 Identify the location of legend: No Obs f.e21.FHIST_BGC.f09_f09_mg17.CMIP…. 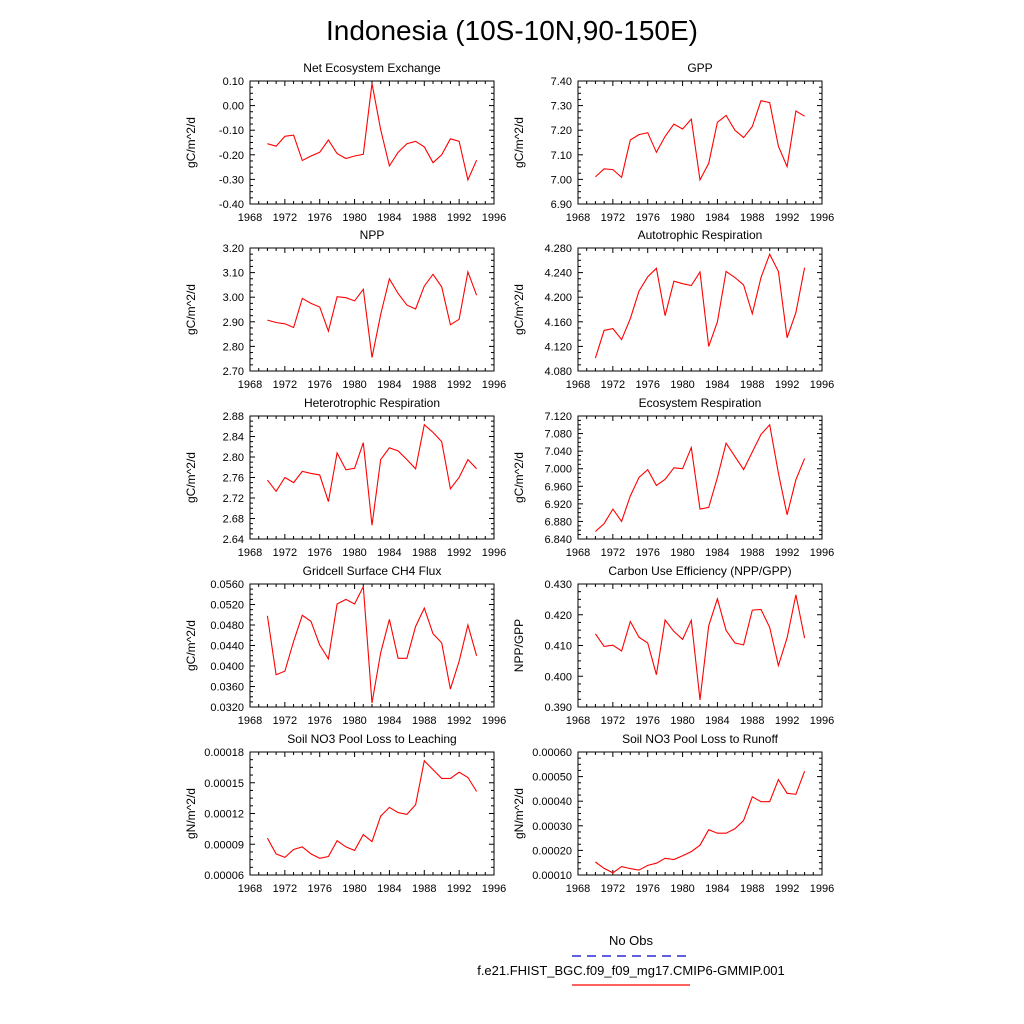
(631, 959).